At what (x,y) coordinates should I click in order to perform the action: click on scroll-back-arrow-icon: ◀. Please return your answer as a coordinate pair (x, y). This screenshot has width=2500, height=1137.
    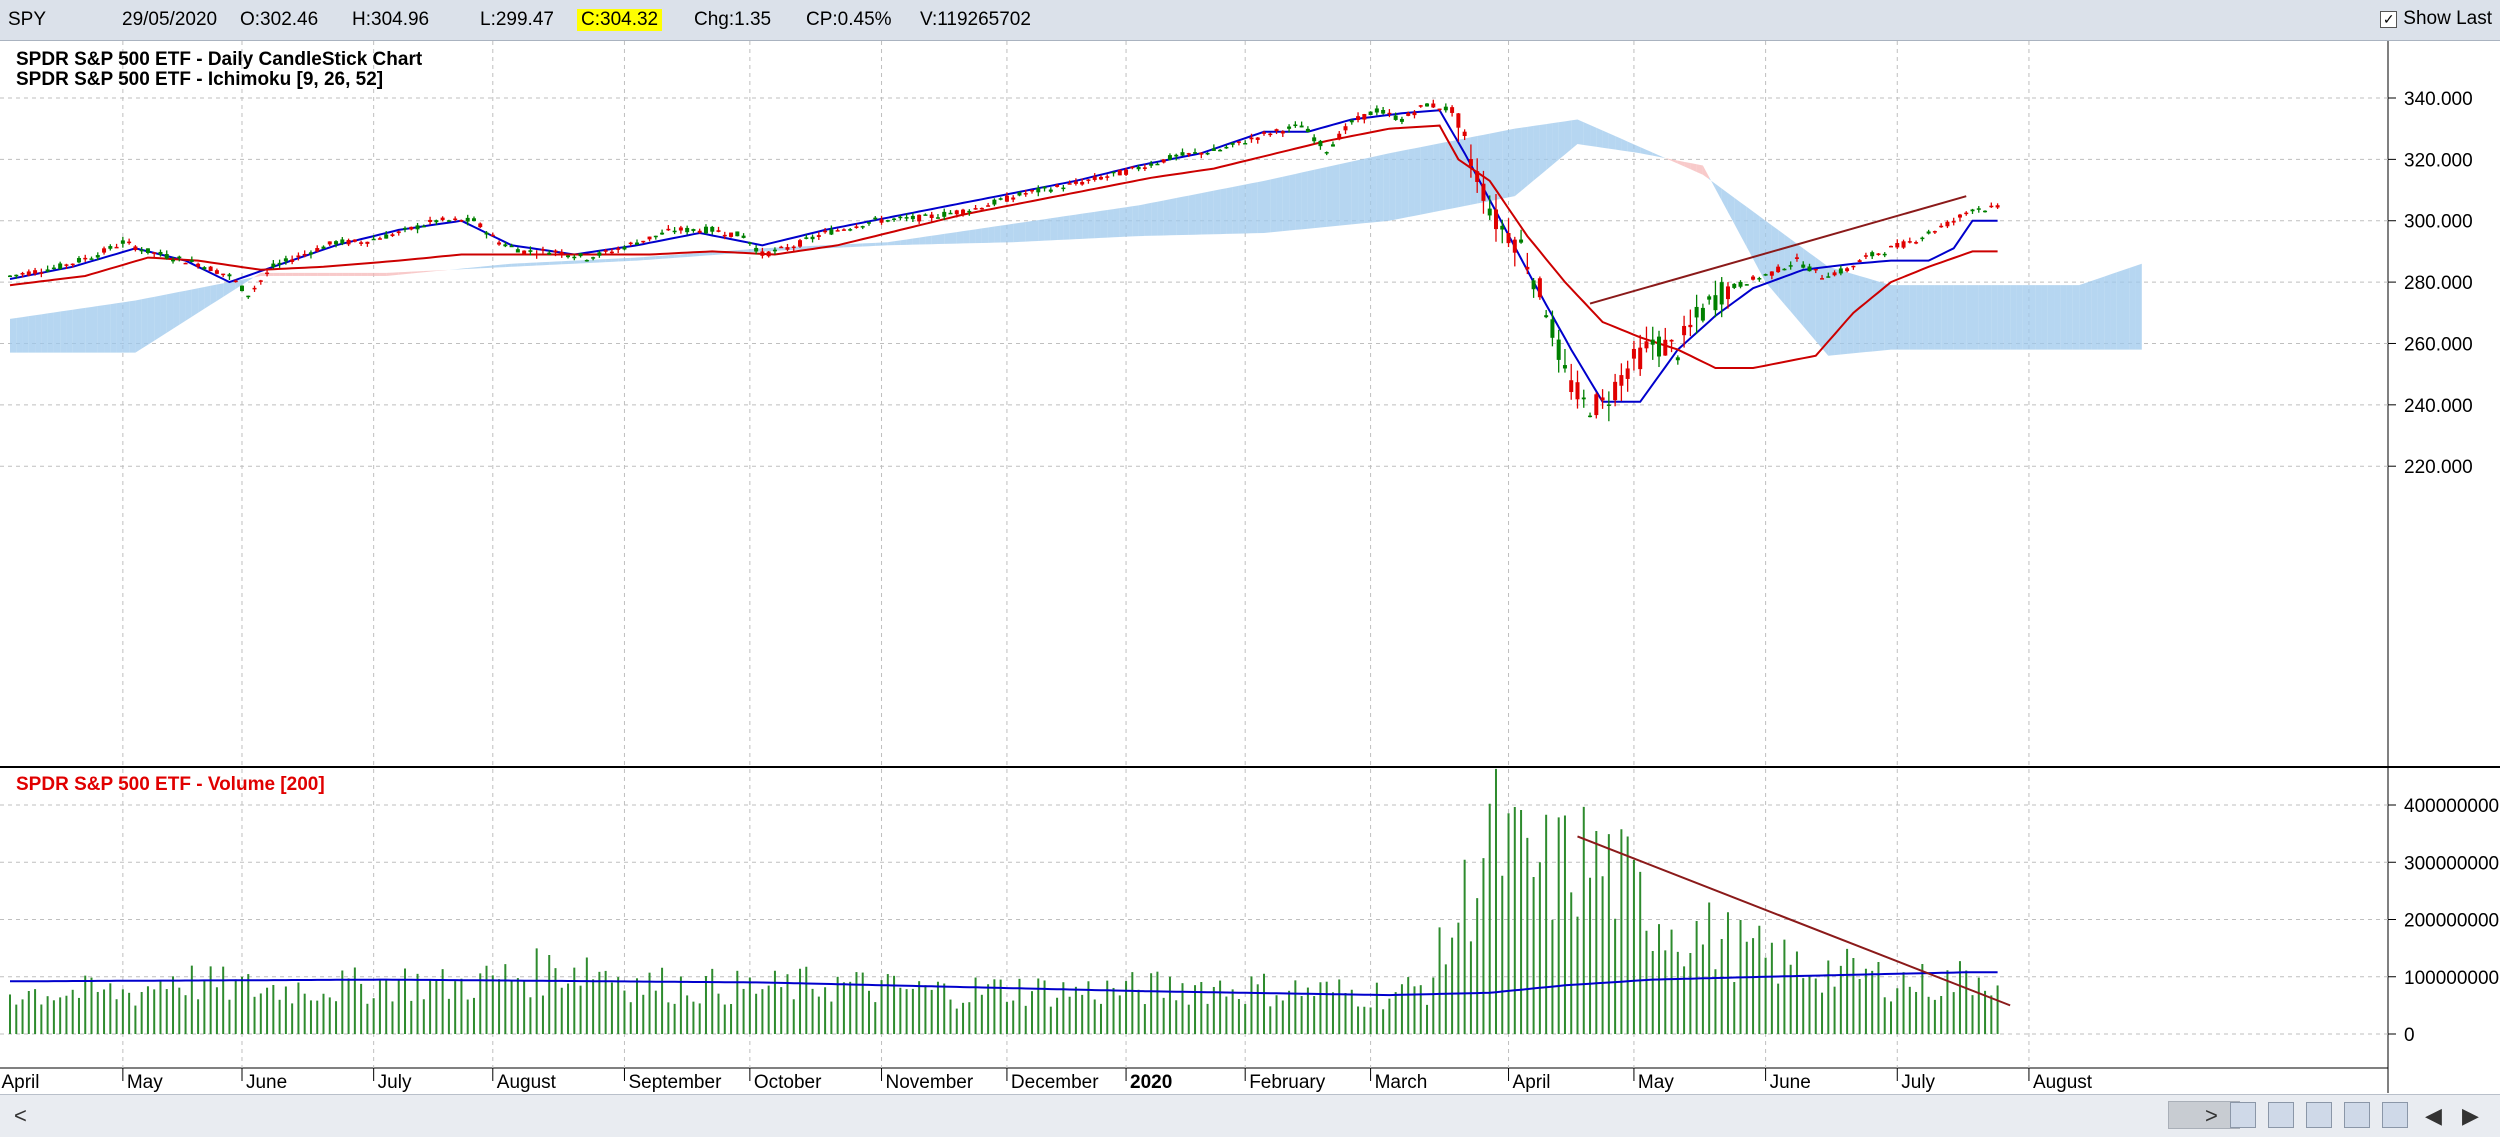
    Looking at the image, I should click on (2433, 1115).